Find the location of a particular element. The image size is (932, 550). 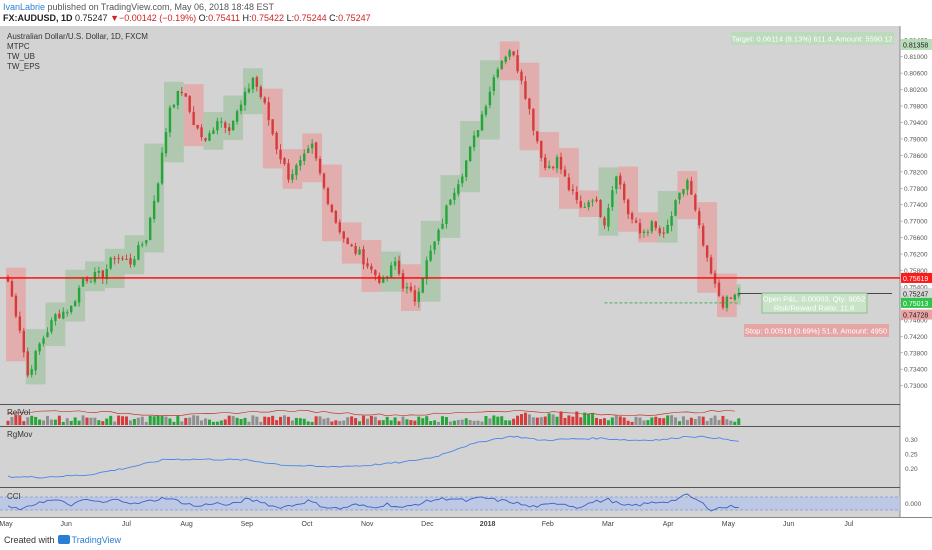

rgmov-tick-label: 0.25 is located at coordinates (911, 455).